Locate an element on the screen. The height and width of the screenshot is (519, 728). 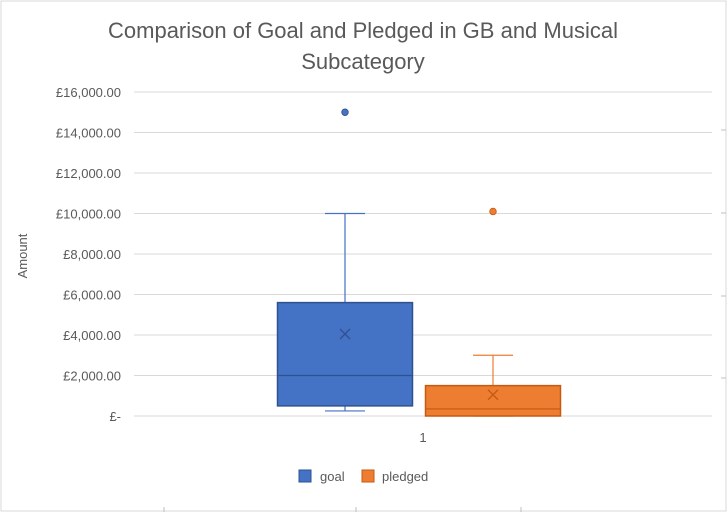
y-tick-label: £16,000.00 is located at coordinates (88, 92).